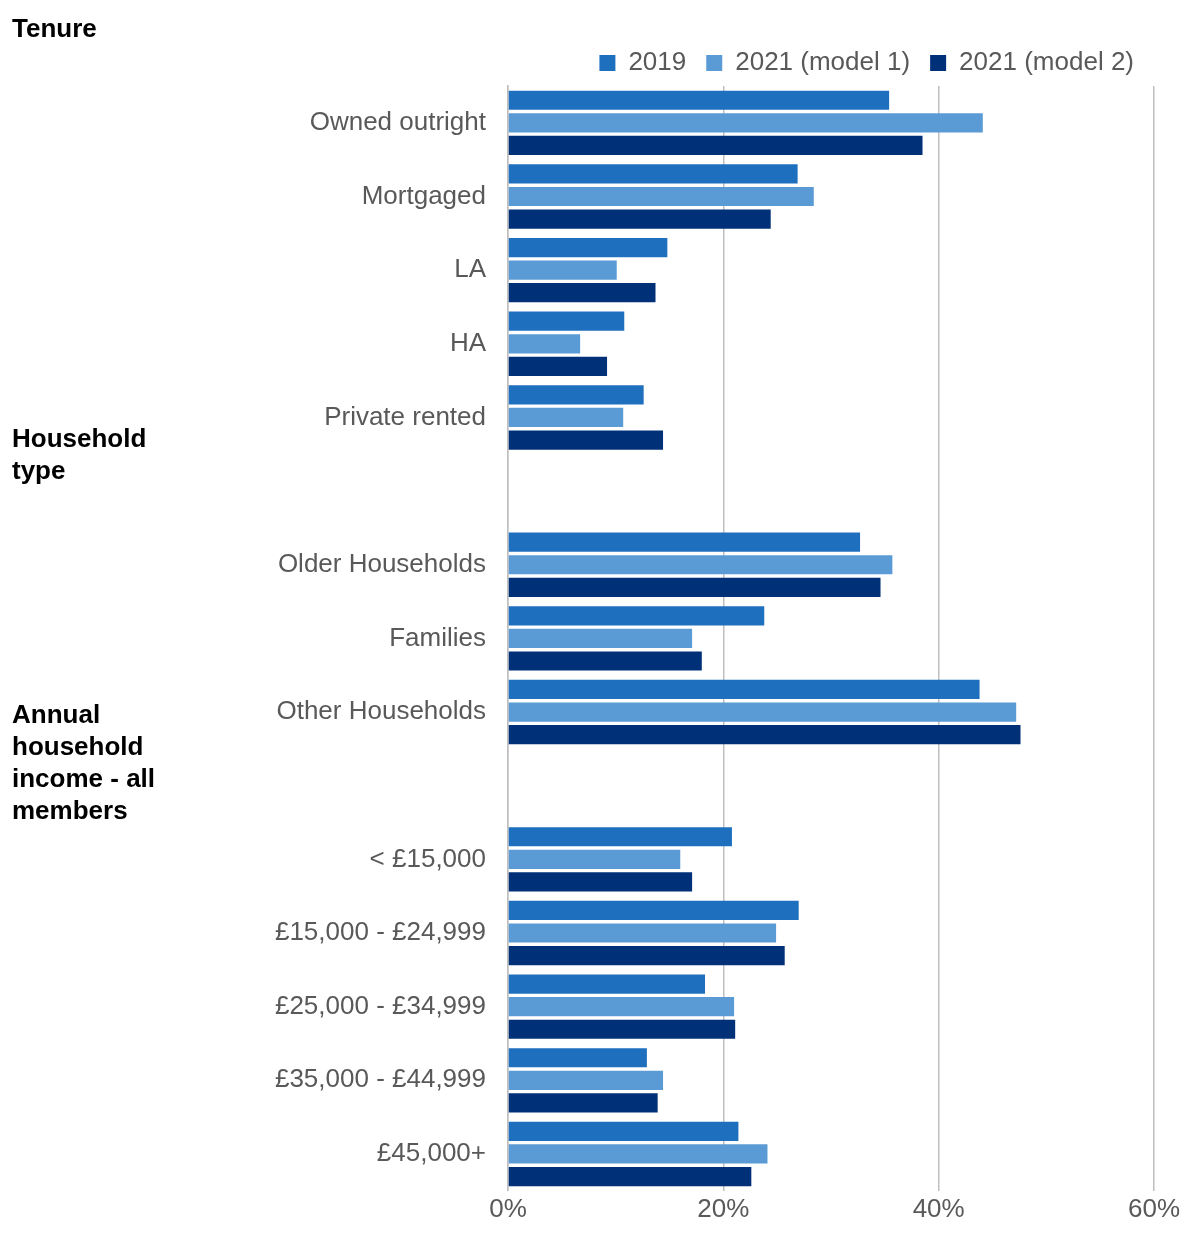 The height and width of the screenshot is (1248, 1192). I want to click on y-tick-label: £15,000 - £24,999, so click(380, 931).